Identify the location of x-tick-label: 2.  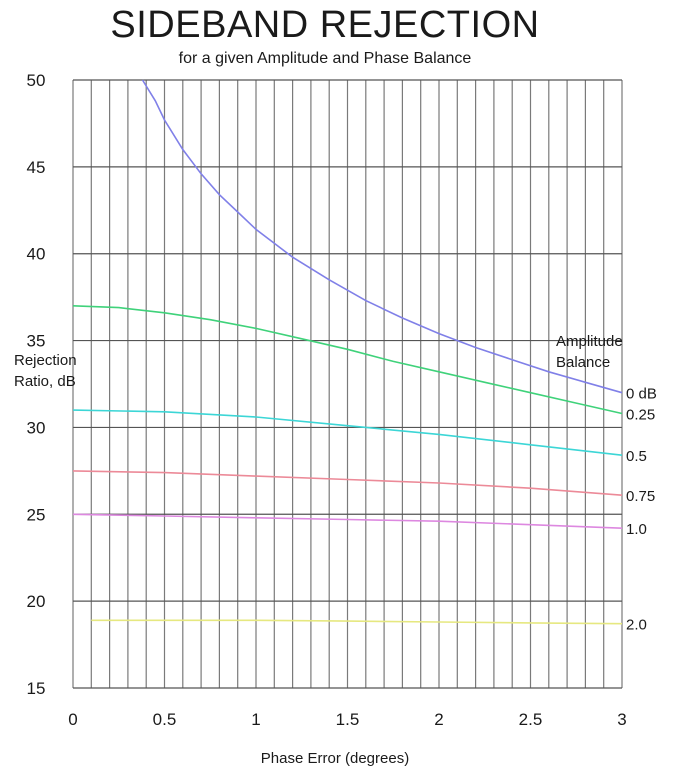
(438, 719).